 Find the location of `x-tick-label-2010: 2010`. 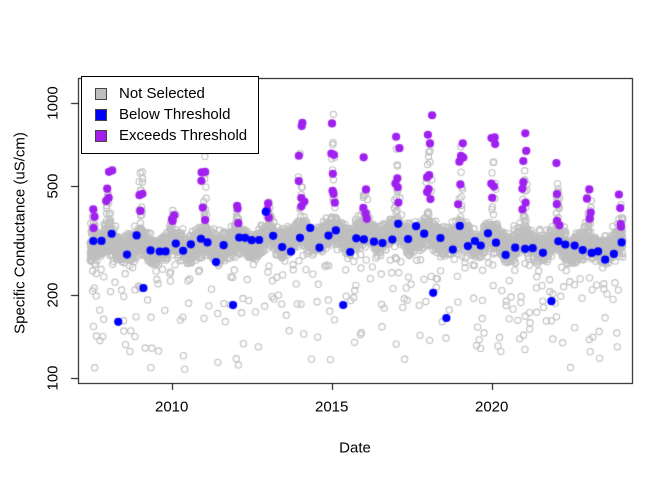

x-tick-label-2010: 2010 is located at coordinates (172, 407).